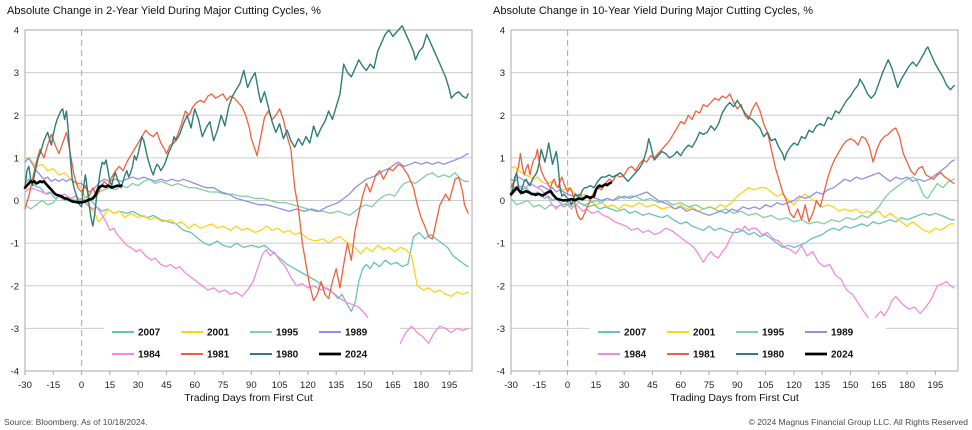 The image size is (972, 430). What do you see at coordinates (248, 398) in the screenshot?
I see `x-axis-label-2yr: Trading Days from First Cut` at bounding box center [248, 398].